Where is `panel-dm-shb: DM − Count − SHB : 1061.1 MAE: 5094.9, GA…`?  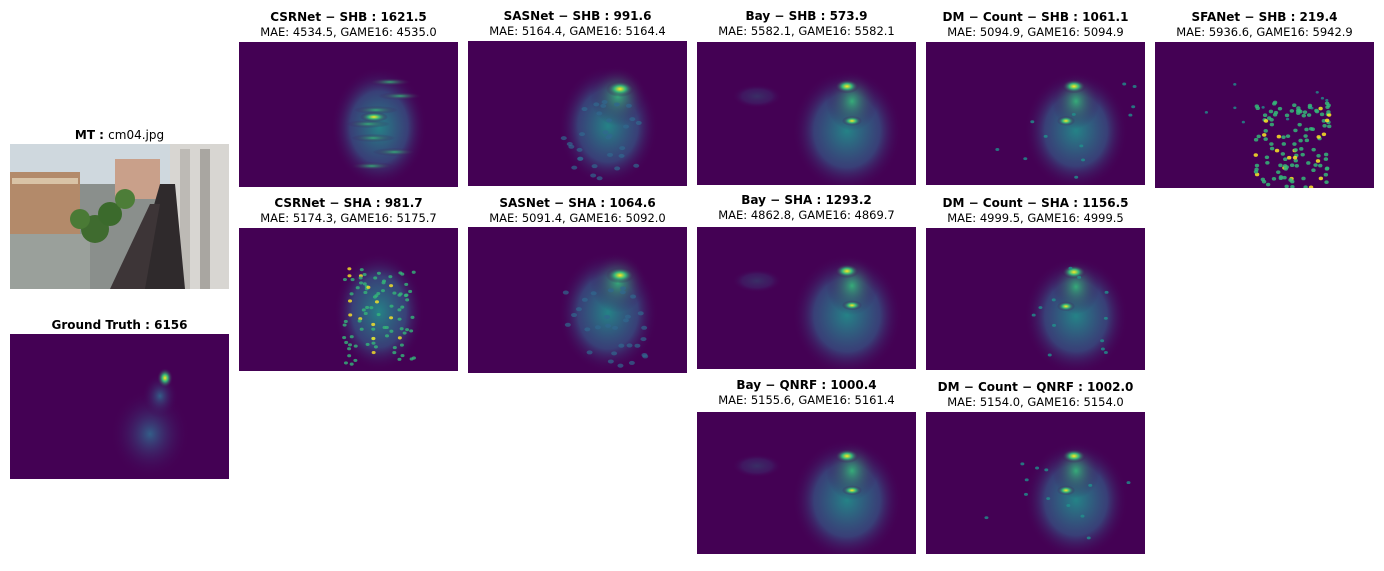 panel-dm-shb: DM − Count − SHB : 1061.1 MAE: 5094.9, GA… is located at coordinates (1035, 97).